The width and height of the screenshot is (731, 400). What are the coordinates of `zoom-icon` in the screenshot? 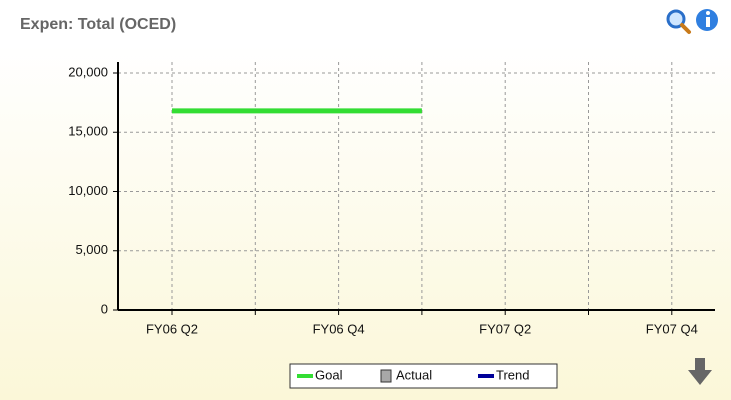 It's located at (678, 21).